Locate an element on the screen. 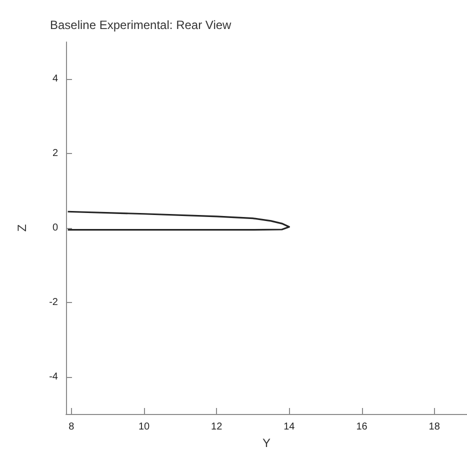  x-tick-label: 10 is located at coordinates (144, 427).